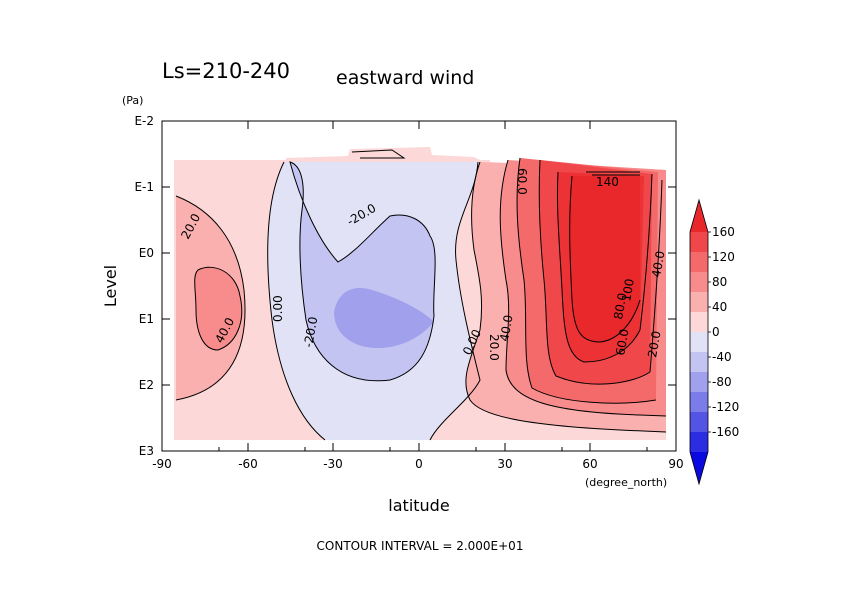  Describe the element at coordinates (226, 71) in the screenshot. I see `chart-title: Ls=210-240` at that location.